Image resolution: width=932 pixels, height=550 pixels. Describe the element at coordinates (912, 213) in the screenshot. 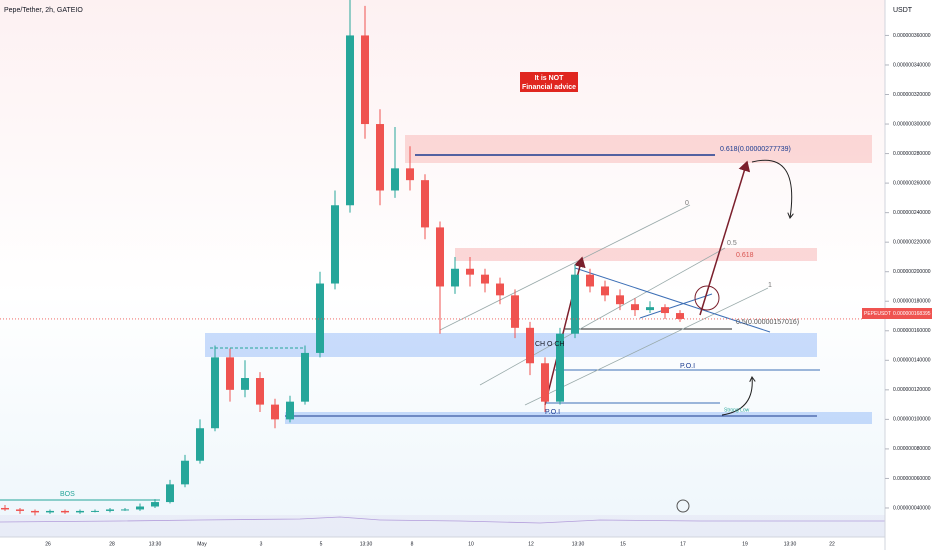

I see `y-tick-label: 0.000000240000` at that location.